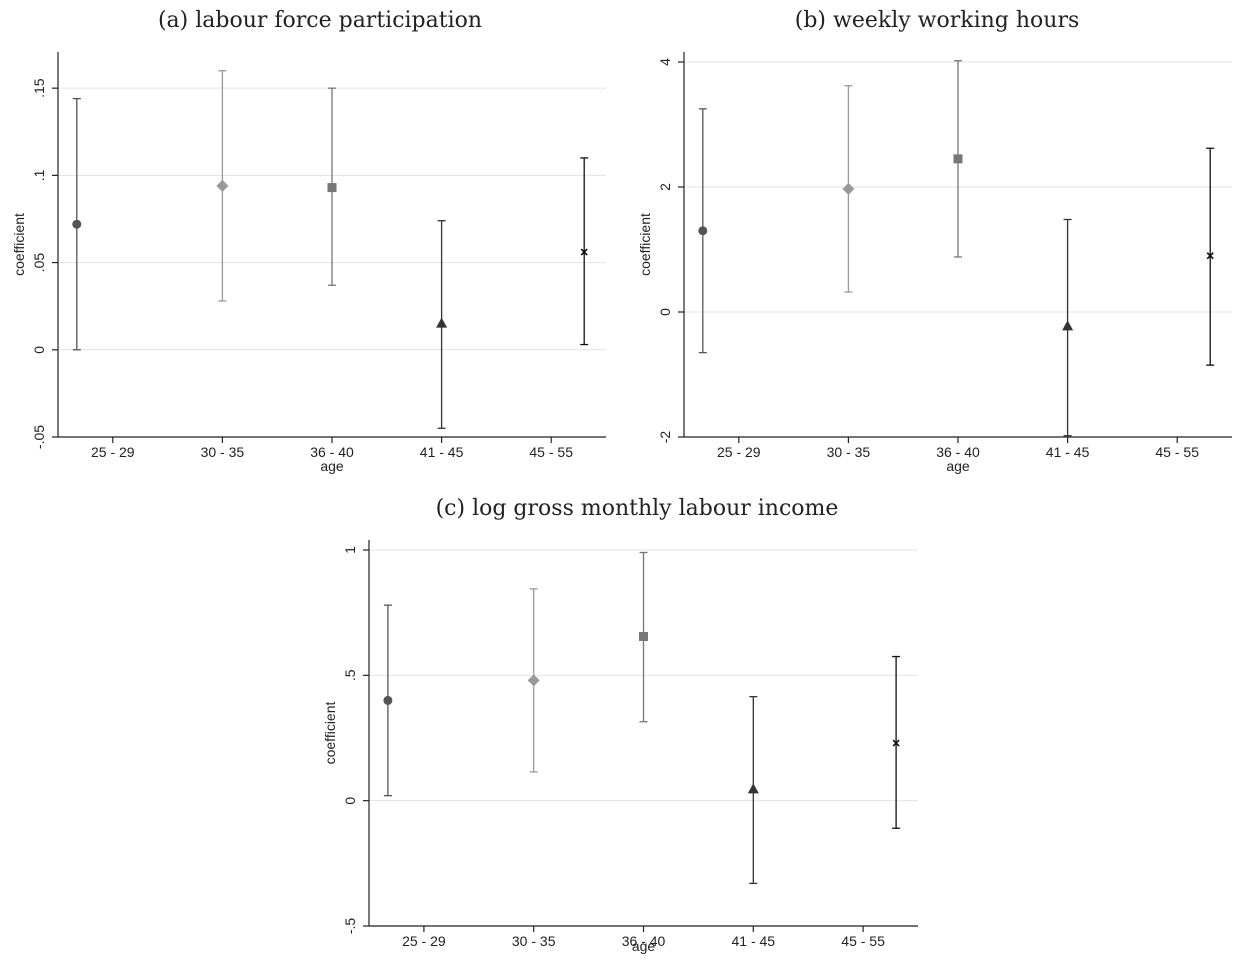 The image size is (1235, 964). I want to click on y-tick-label: .15, so click(39, 88).